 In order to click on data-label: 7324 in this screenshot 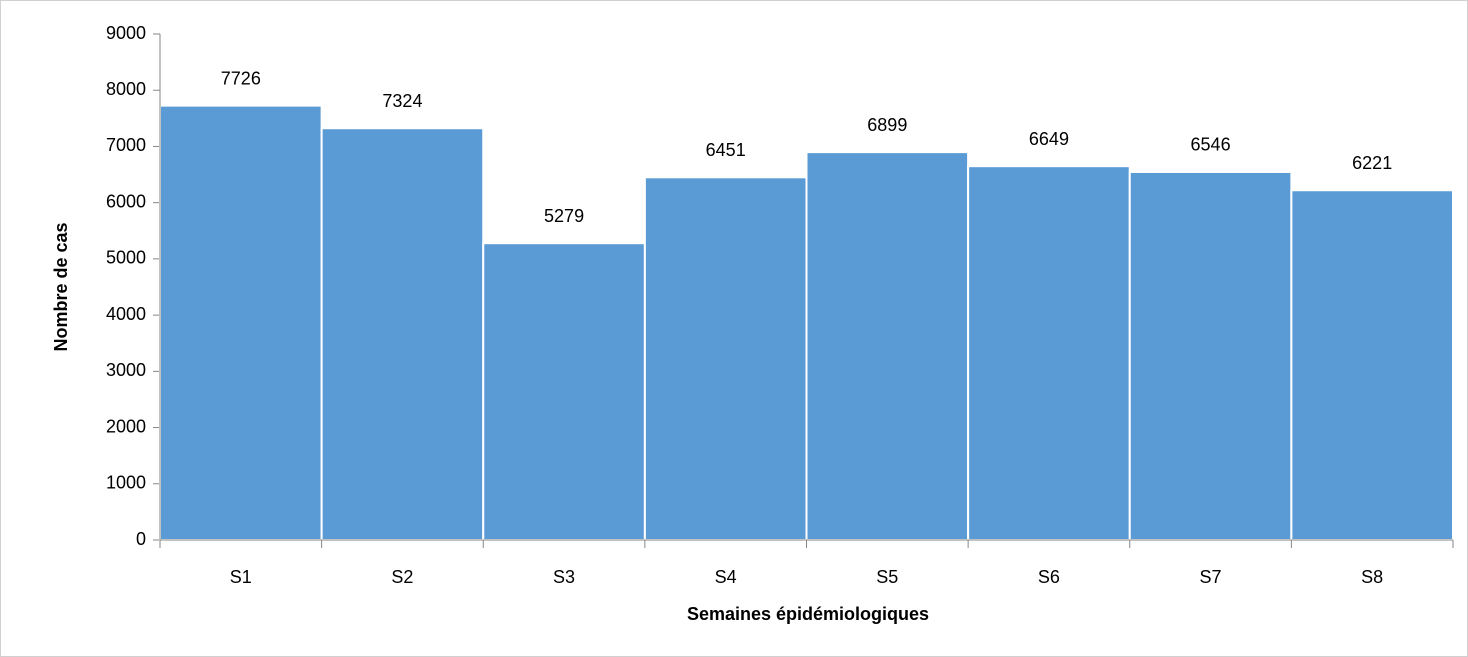, I will do `click(402, 101)`.